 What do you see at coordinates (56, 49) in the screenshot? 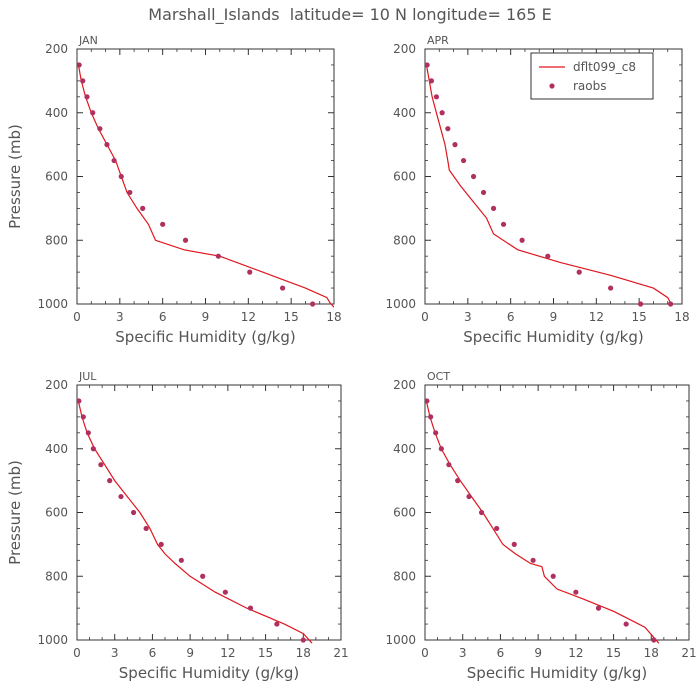
I see `y-tick-label: 200` at bounding box center [56, 49].